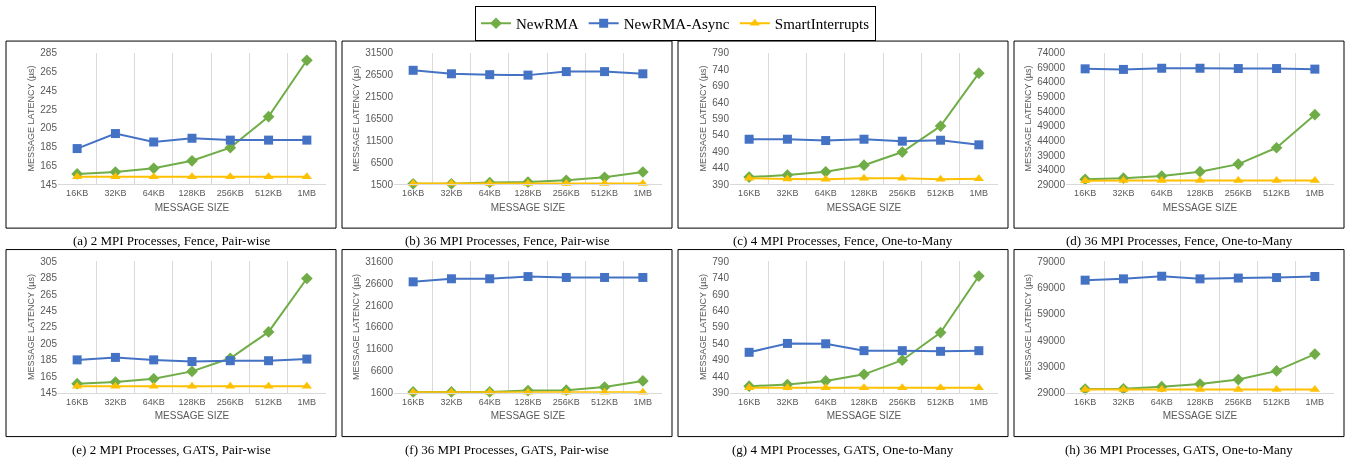  Describe the element at coordinates (1051, 53) in the screenshot. I see `y-tick-label: 74000` at that location.